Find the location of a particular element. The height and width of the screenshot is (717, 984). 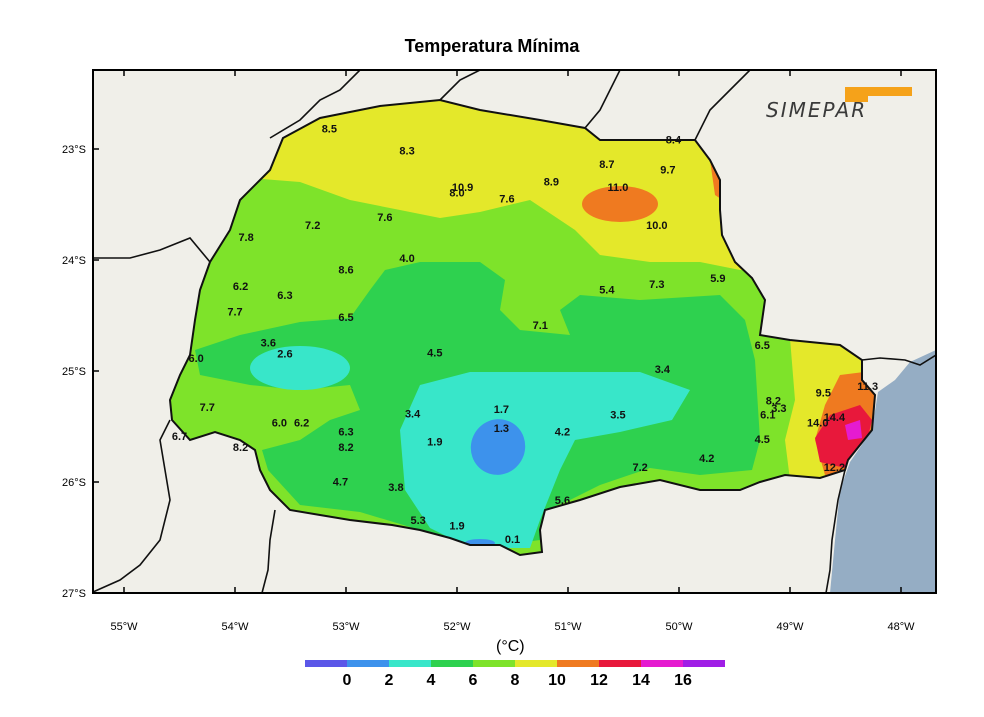

station-value: 8.3 is located at coordinates (406, 152).